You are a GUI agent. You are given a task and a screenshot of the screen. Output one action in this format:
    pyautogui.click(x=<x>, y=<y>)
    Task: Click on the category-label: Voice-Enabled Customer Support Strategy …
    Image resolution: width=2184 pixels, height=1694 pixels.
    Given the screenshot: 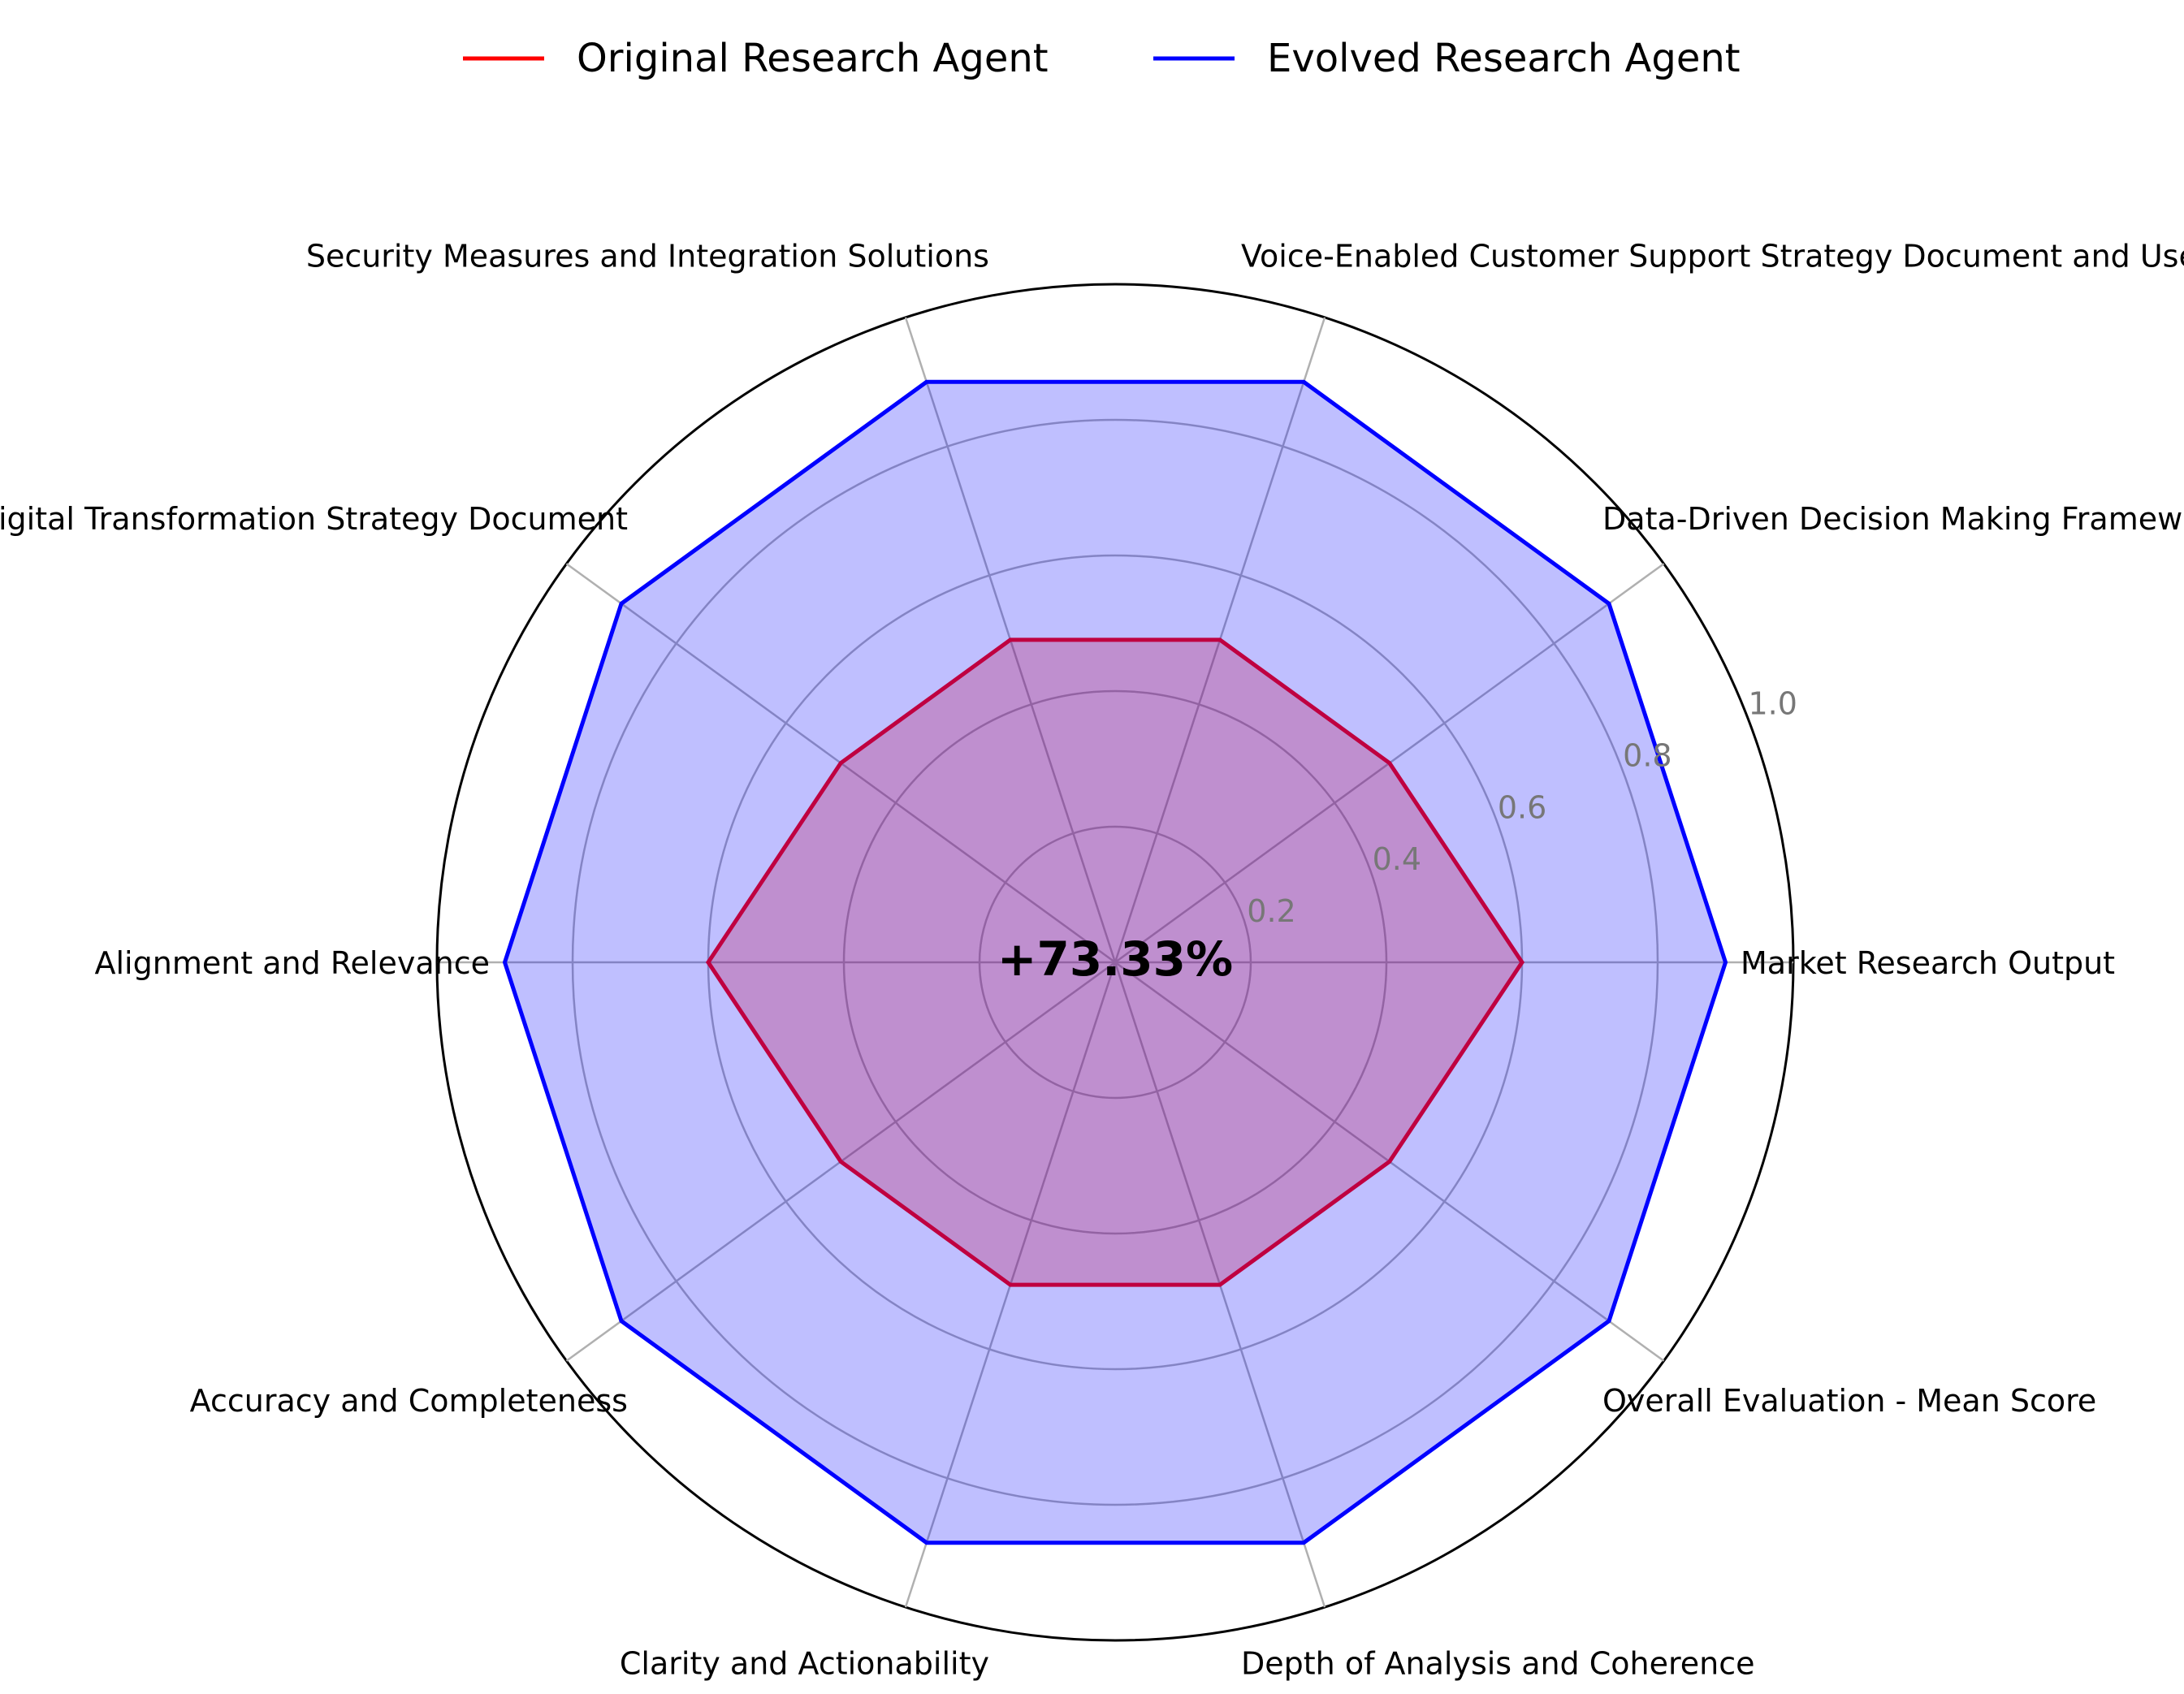 What is the action you would take?
    pyautogui.click(x=1712, y=256)
    